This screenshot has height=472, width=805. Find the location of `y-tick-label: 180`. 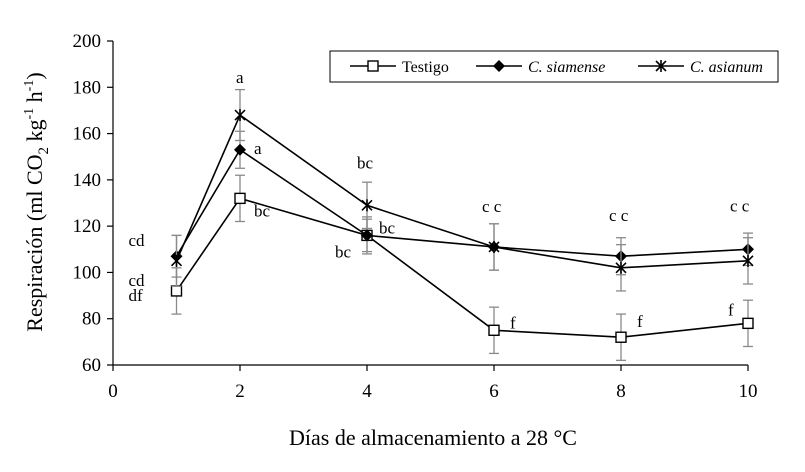

y-tick-label: 180 is located at coordinates (87, 87).